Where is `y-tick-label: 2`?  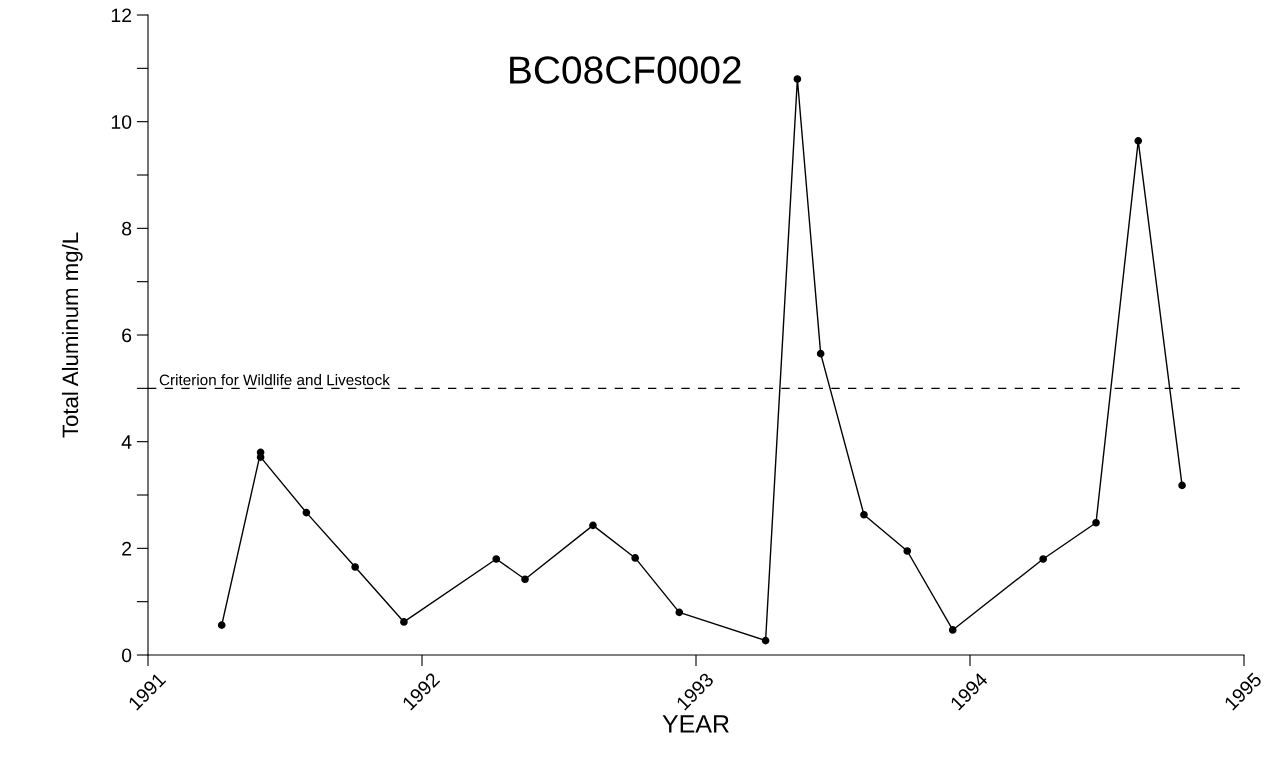
y-tick-label: 2 is located at coordinates (127, 548).